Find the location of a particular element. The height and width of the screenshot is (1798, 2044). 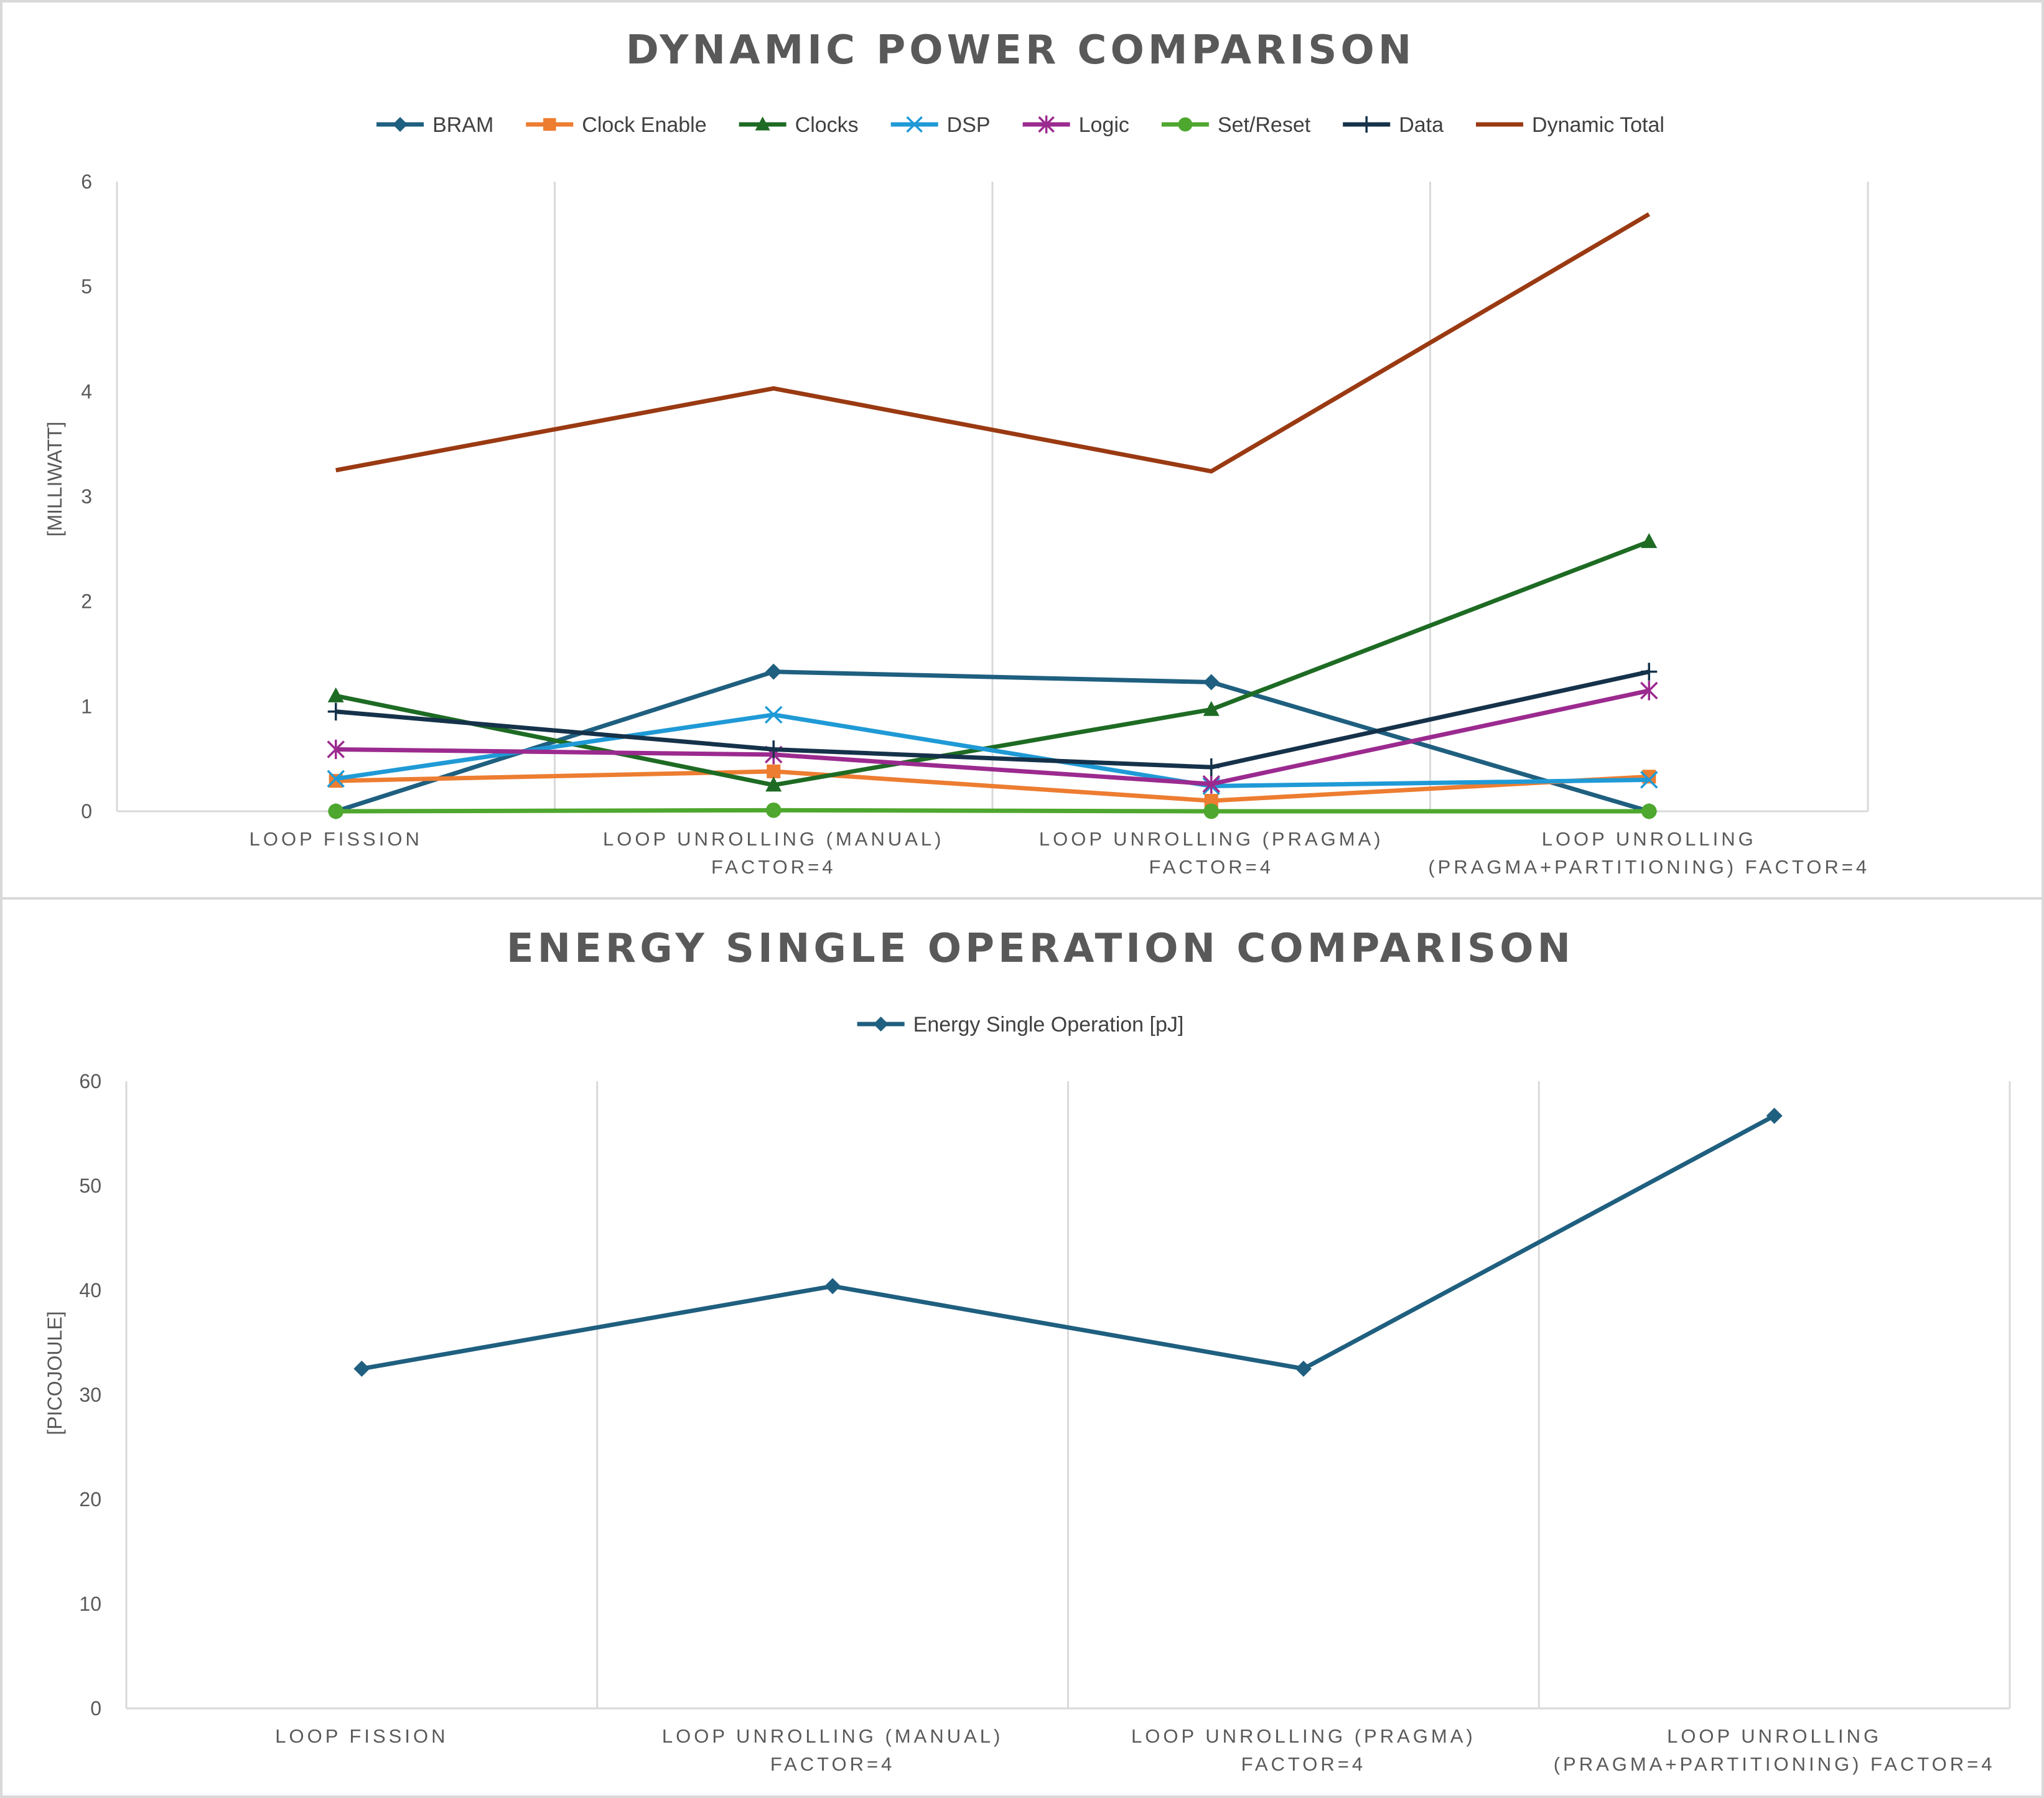

legend-label: Clocks is located at coordinates (827, 125).